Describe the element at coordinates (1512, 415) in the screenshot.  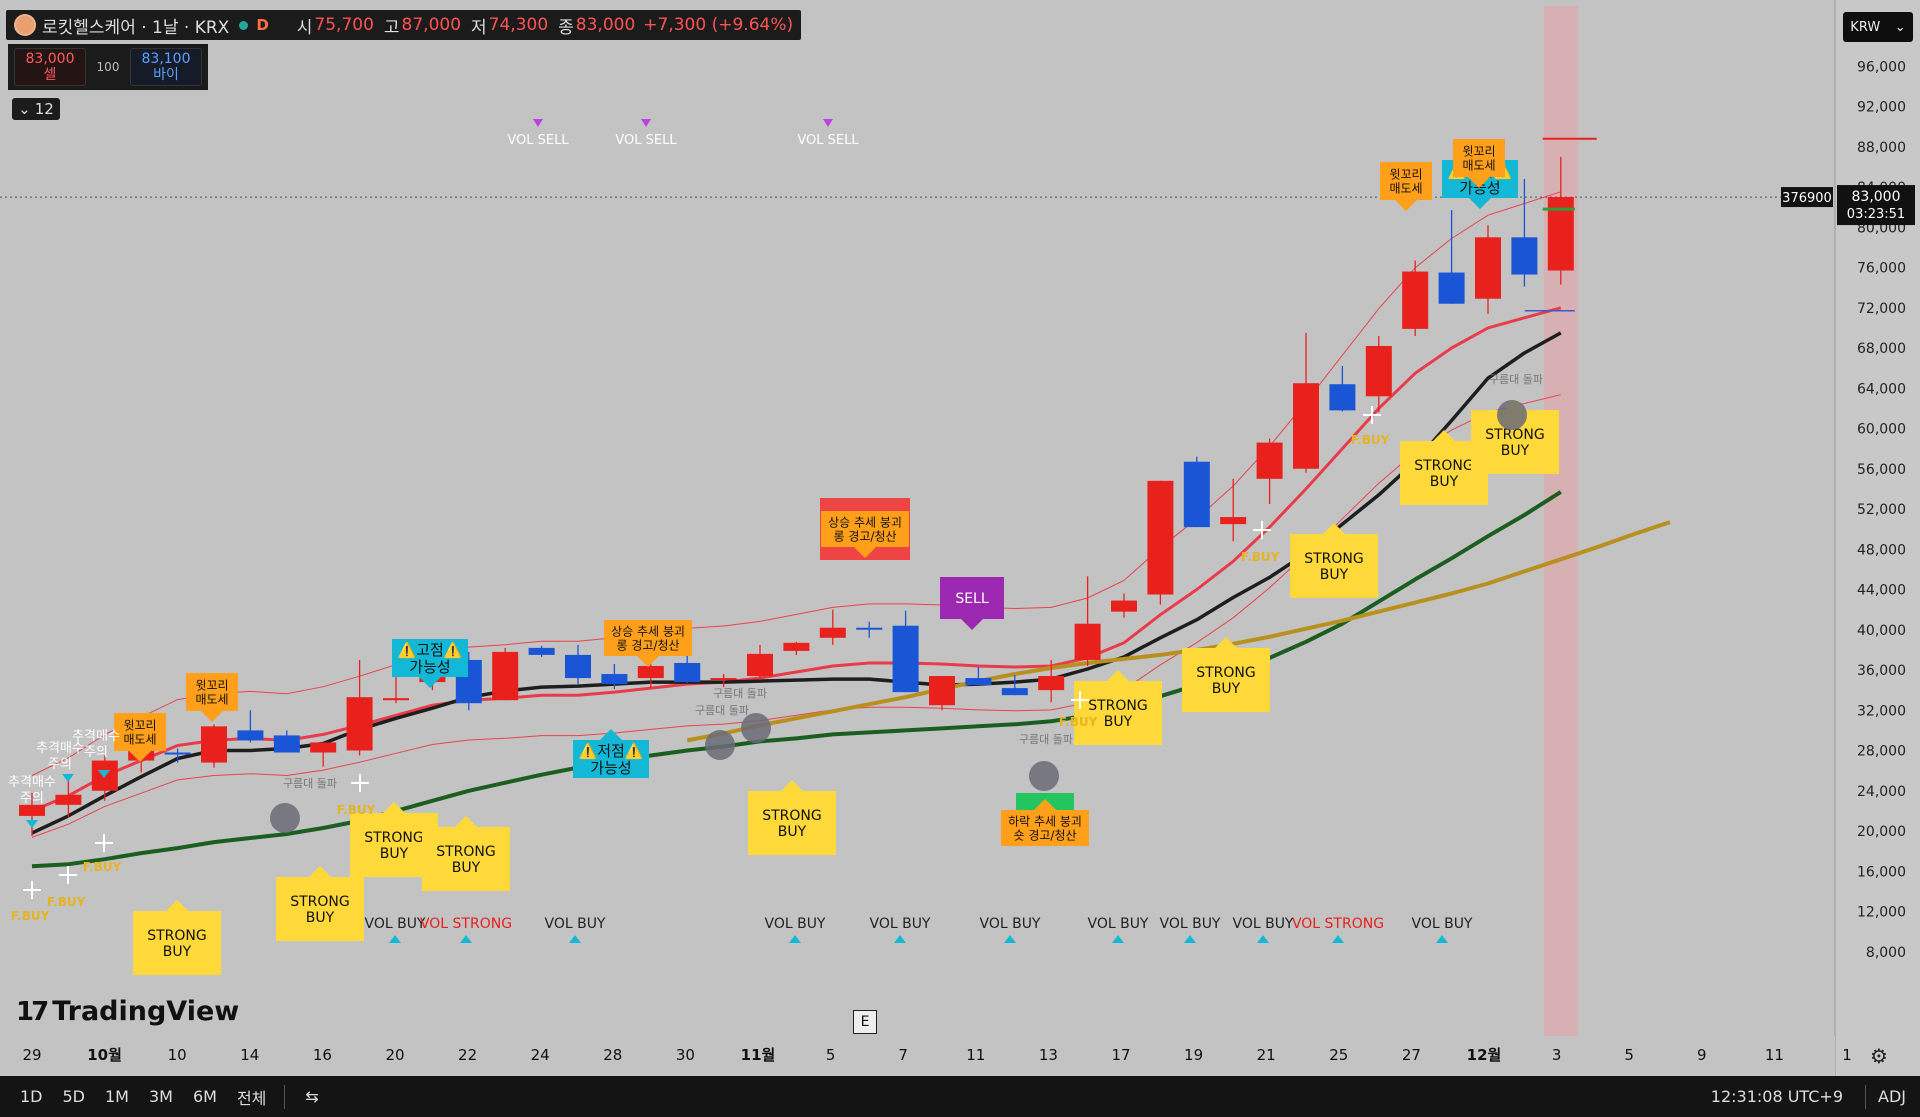
I see `cloud-breakout-dot` at that location.